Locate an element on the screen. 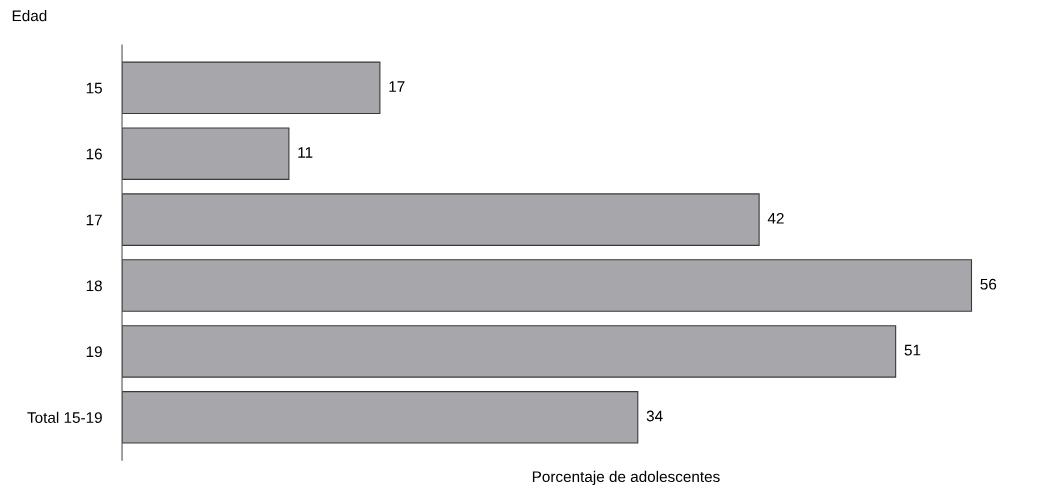 This screenshot has height=489, width=1052. data-label: 11 is located at coordinates (305, 152).